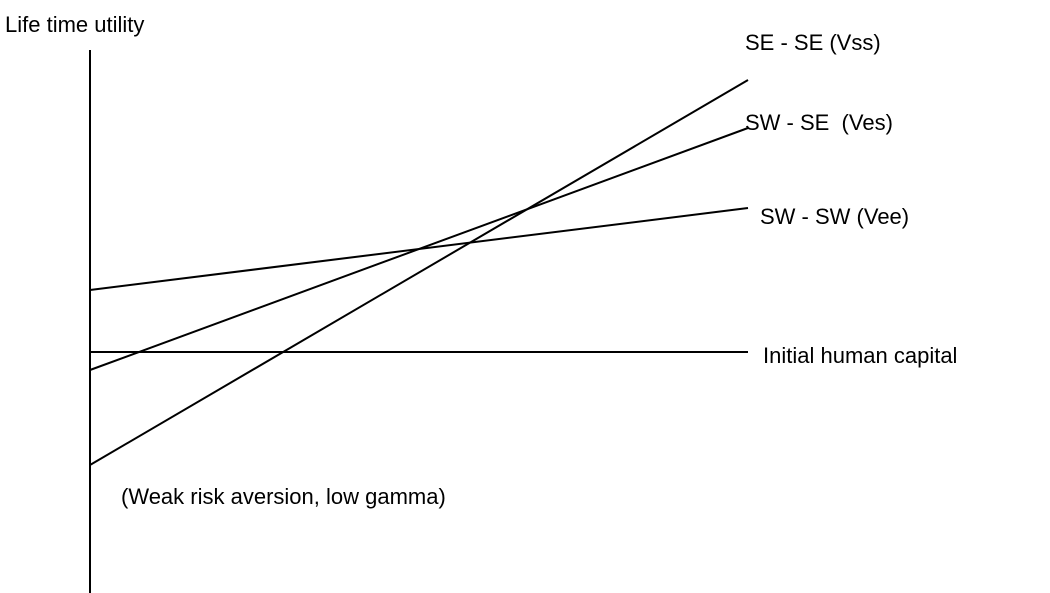 This screenshot has height=593, width=1050. I want to click on axis-label: Life time utility, so click(74, 24).